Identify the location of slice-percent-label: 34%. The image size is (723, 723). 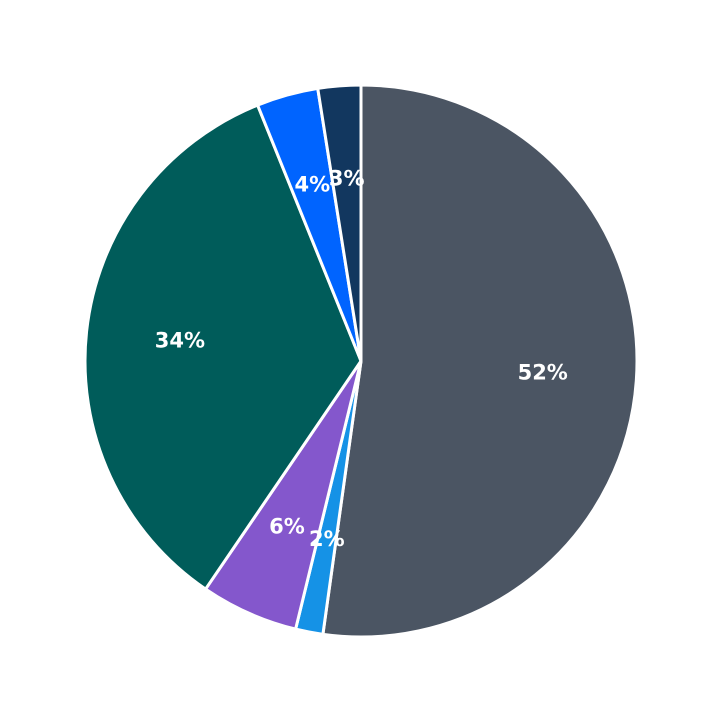
(180, 341).